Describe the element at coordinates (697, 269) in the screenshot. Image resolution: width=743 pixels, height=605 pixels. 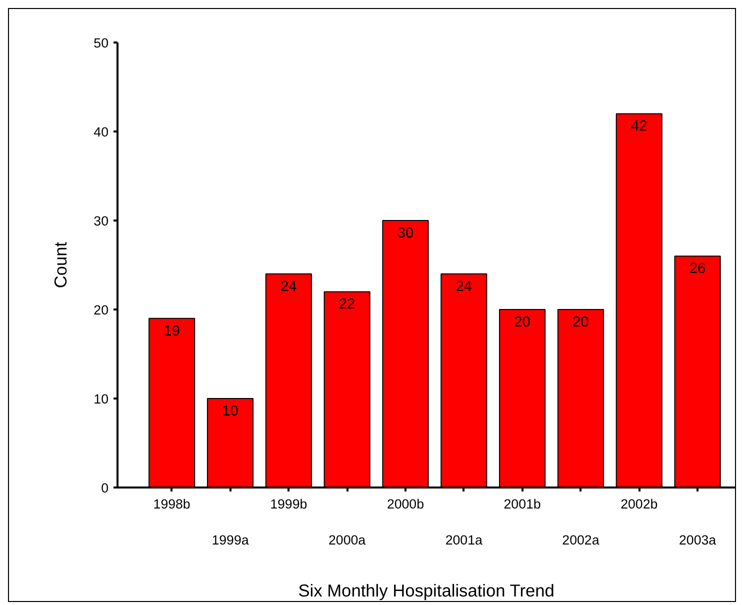
I see `data-label: 26` at that location.